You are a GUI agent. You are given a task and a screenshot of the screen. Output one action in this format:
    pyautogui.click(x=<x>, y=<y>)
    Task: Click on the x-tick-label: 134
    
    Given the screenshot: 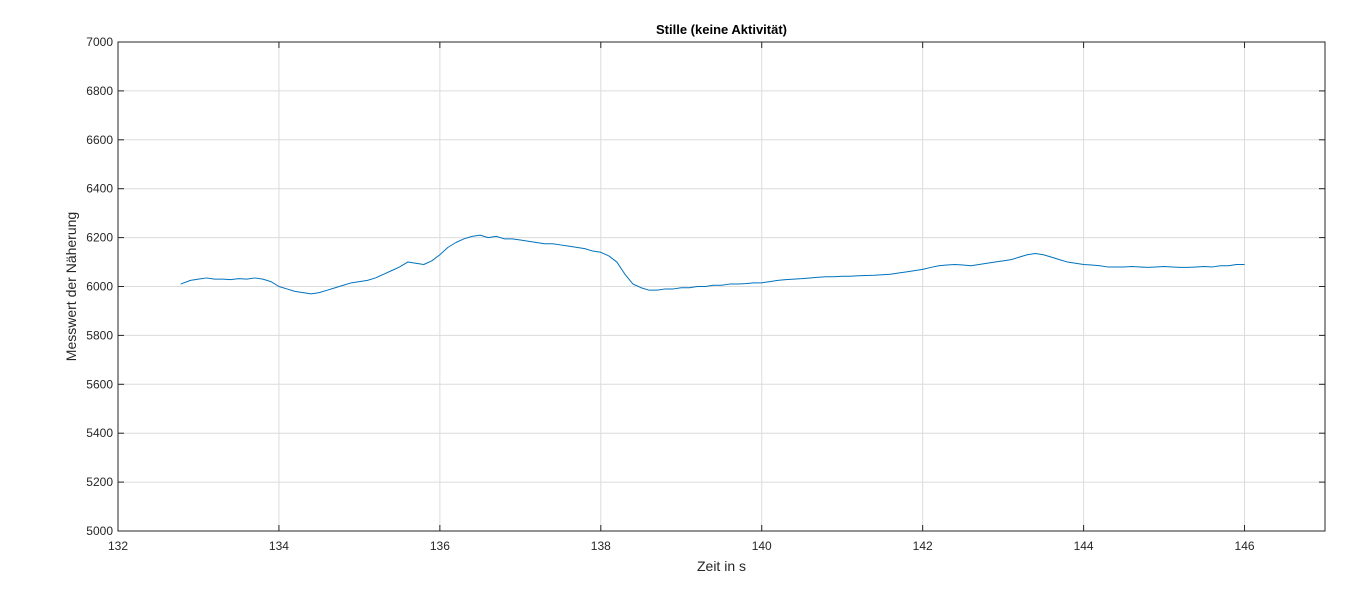 What is the action you would take?
    pyautogui.click(x=279, y=546)
    